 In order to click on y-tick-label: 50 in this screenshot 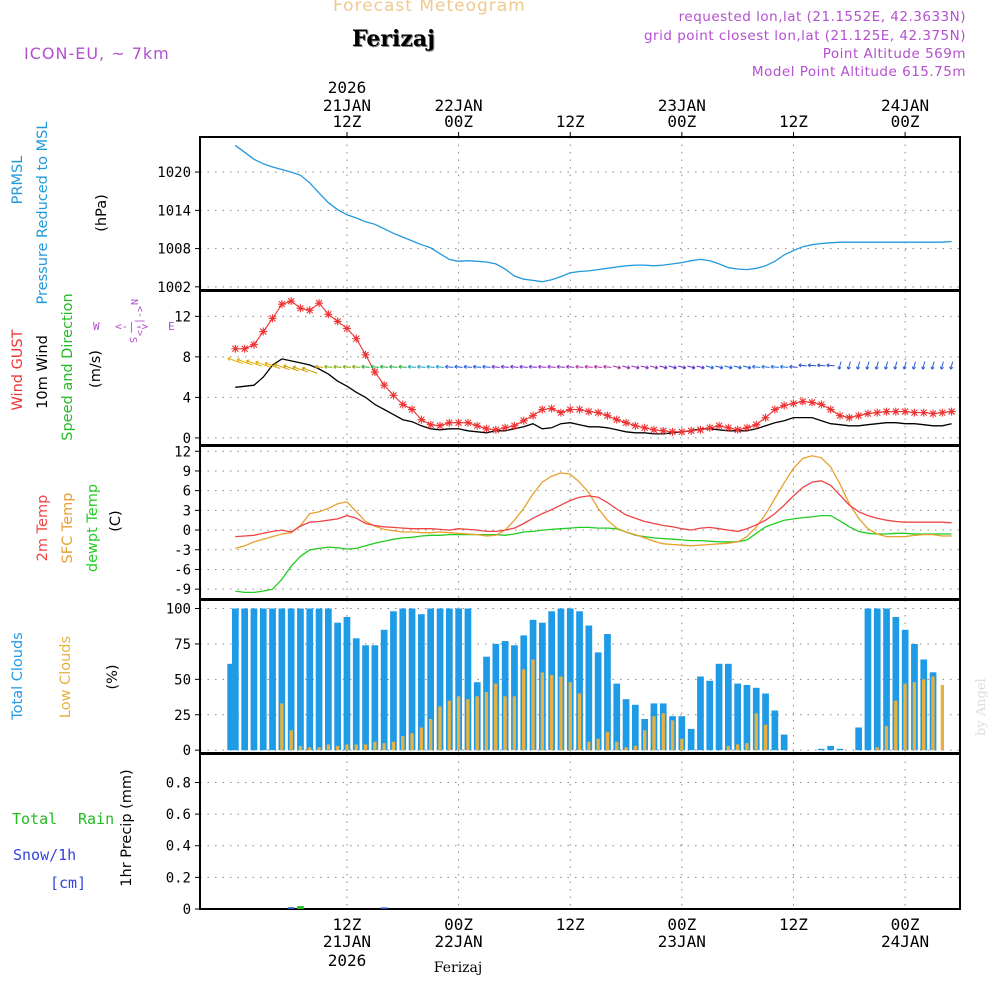, I will do `click(182, 680)`.